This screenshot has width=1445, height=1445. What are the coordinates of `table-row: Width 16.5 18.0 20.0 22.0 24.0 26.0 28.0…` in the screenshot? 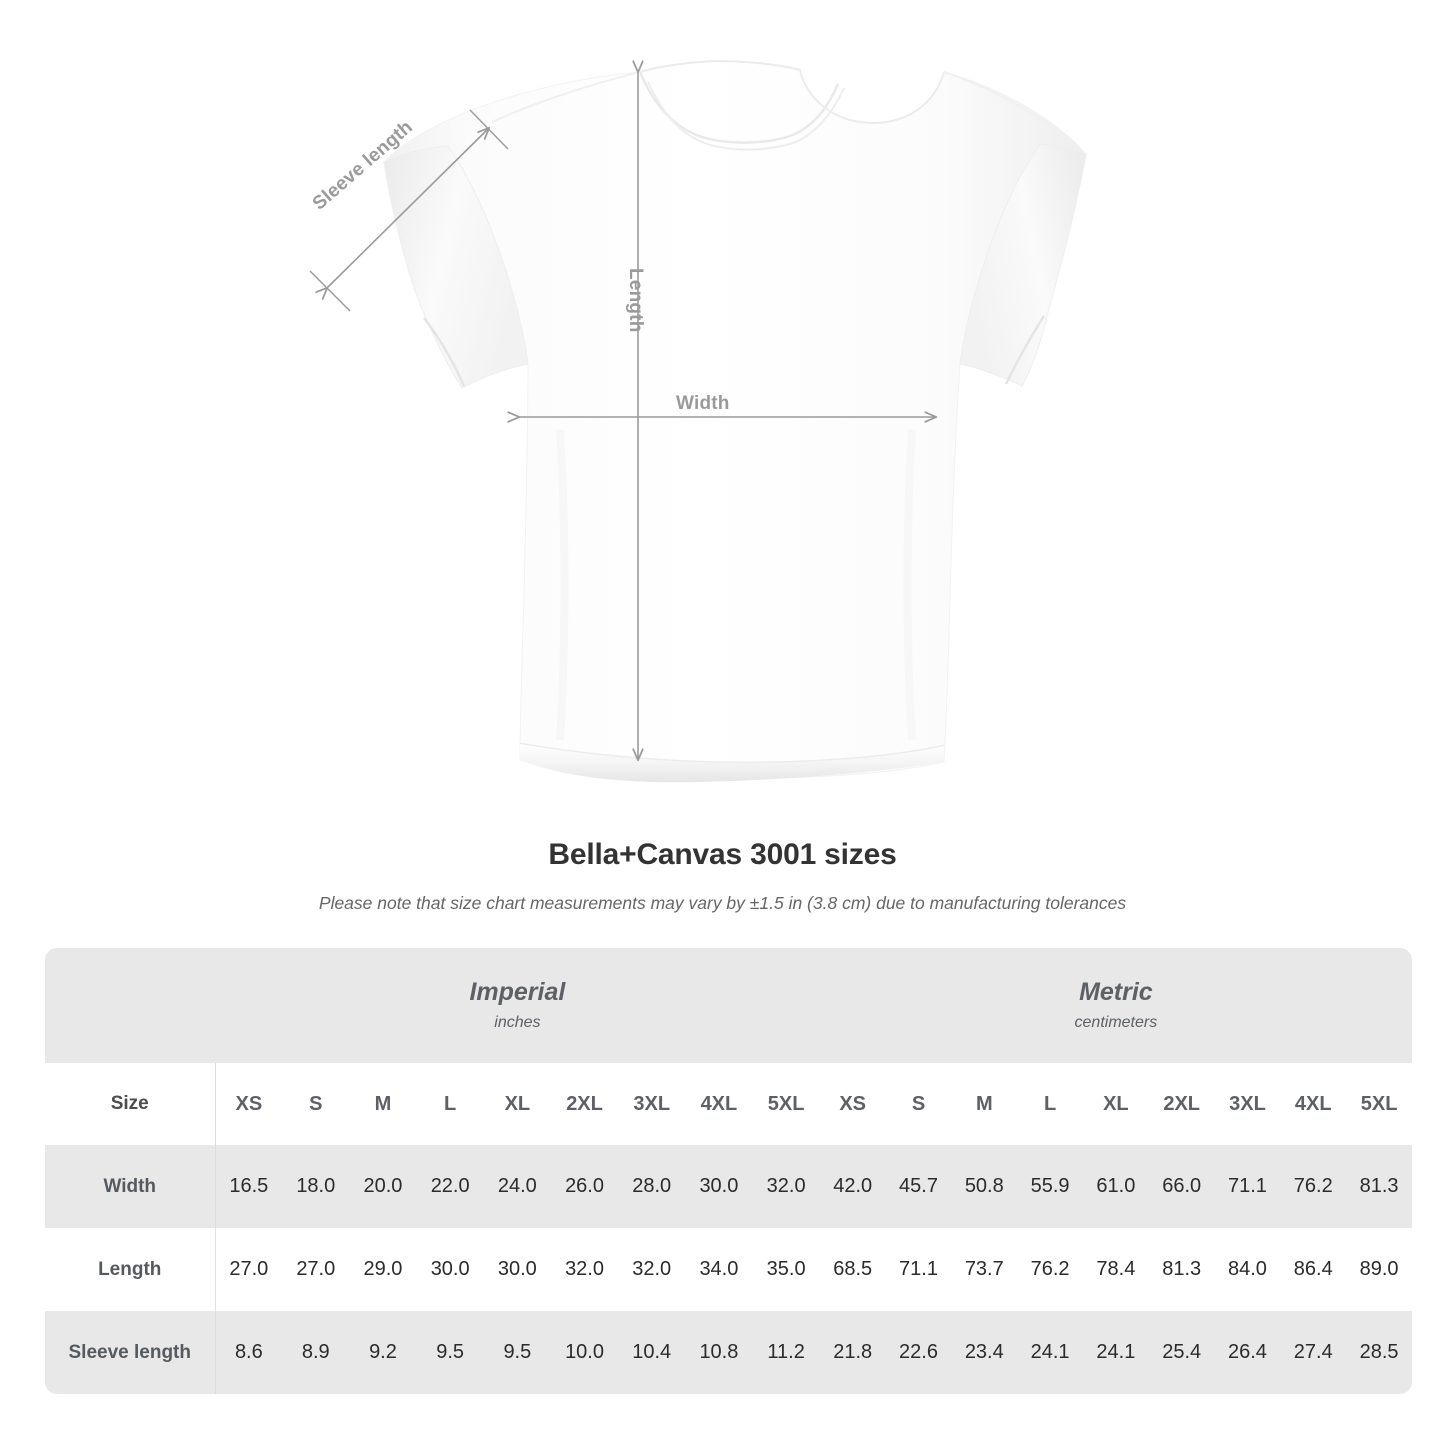 It's located at (728, 1186).